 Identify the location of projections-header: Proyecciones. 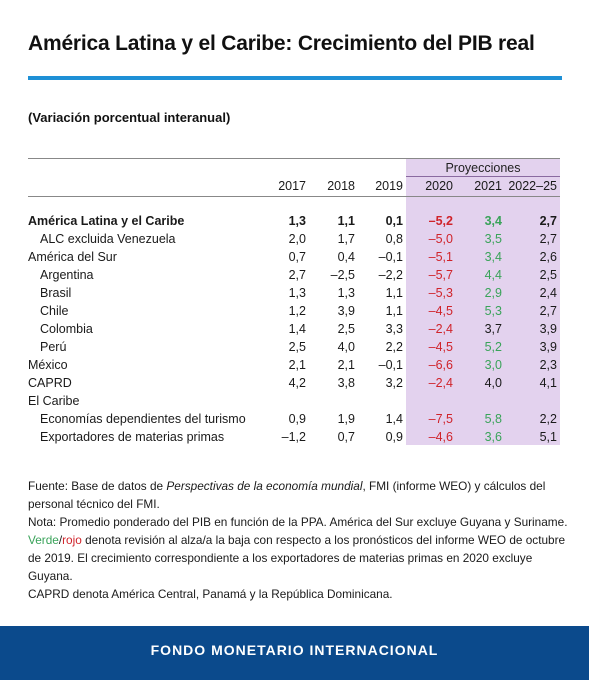
(483, 168).